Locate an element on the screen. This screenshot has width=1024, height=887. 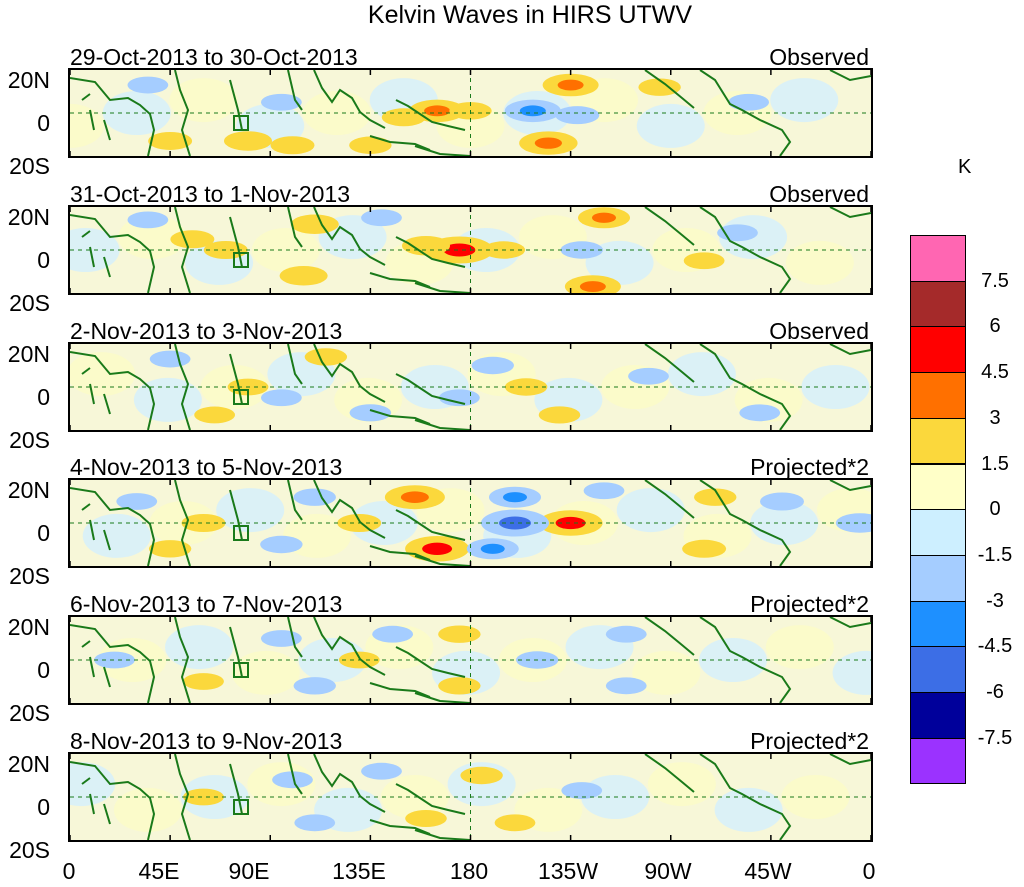
panel-type-label: Projected*2 is located at coordinates (809, 467).